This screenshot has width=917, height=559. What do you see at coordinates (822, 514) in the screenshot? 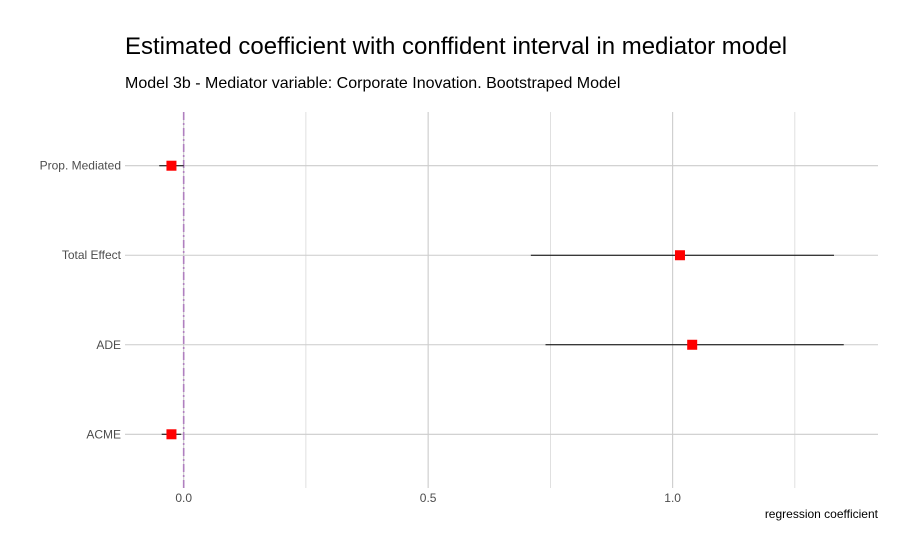
I see `x-axis-title: regression coefficient` at bounding box center [822, 514].